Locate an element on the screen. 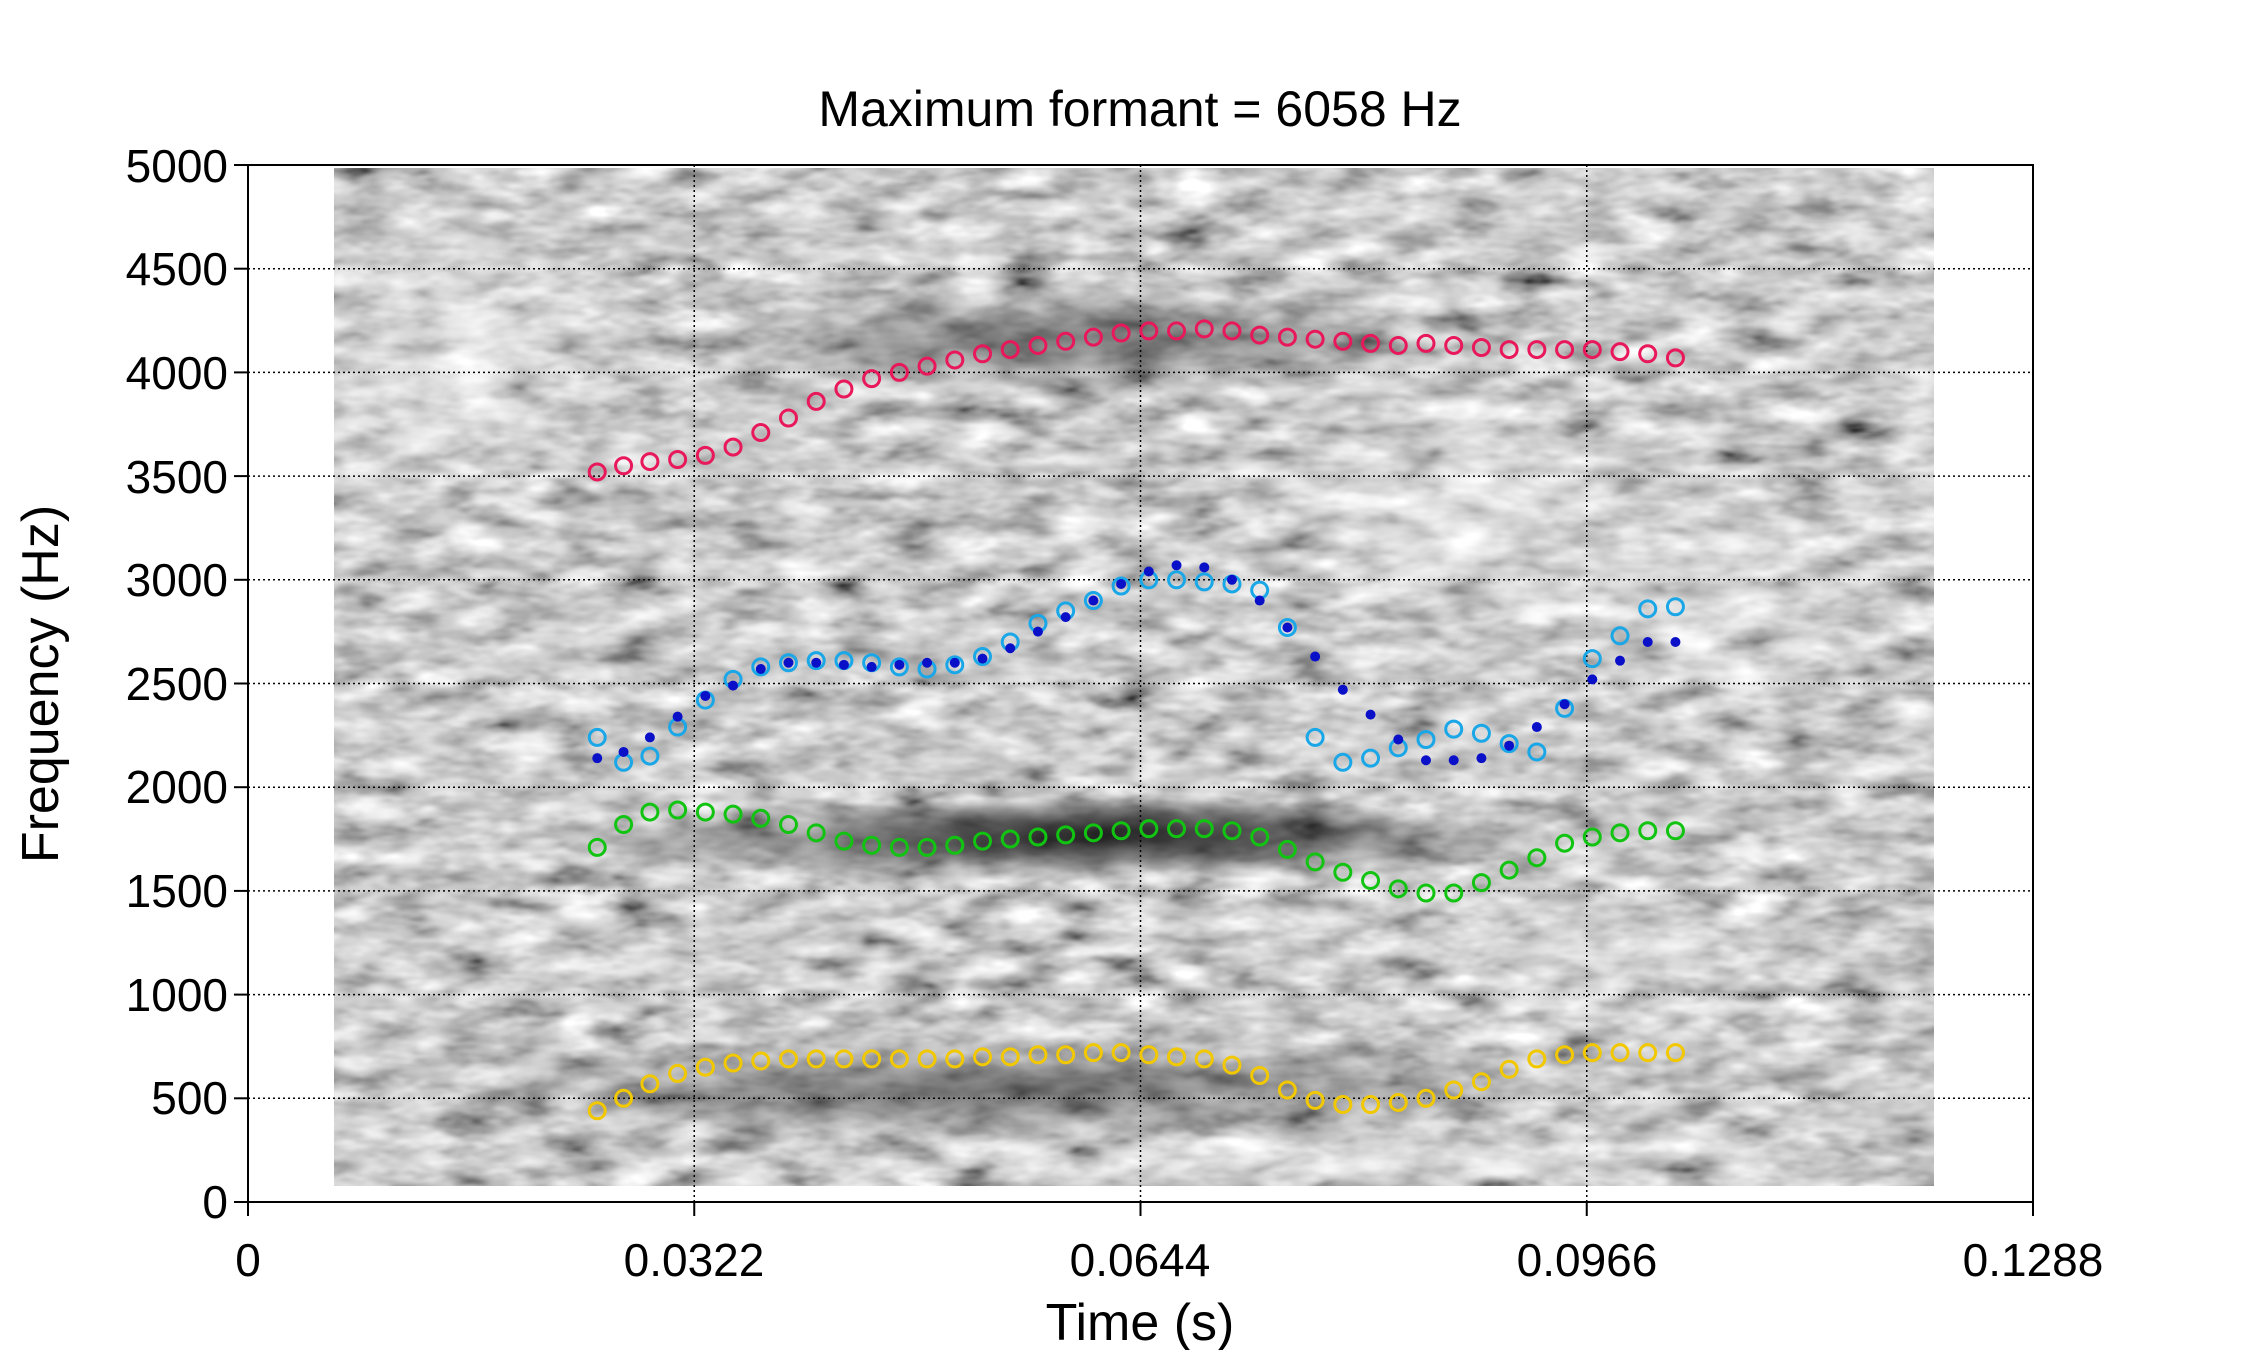 The height and width of the screenshot is (1350, 2250). y-tick-label: 2000 is located at coordinates (177, 787).